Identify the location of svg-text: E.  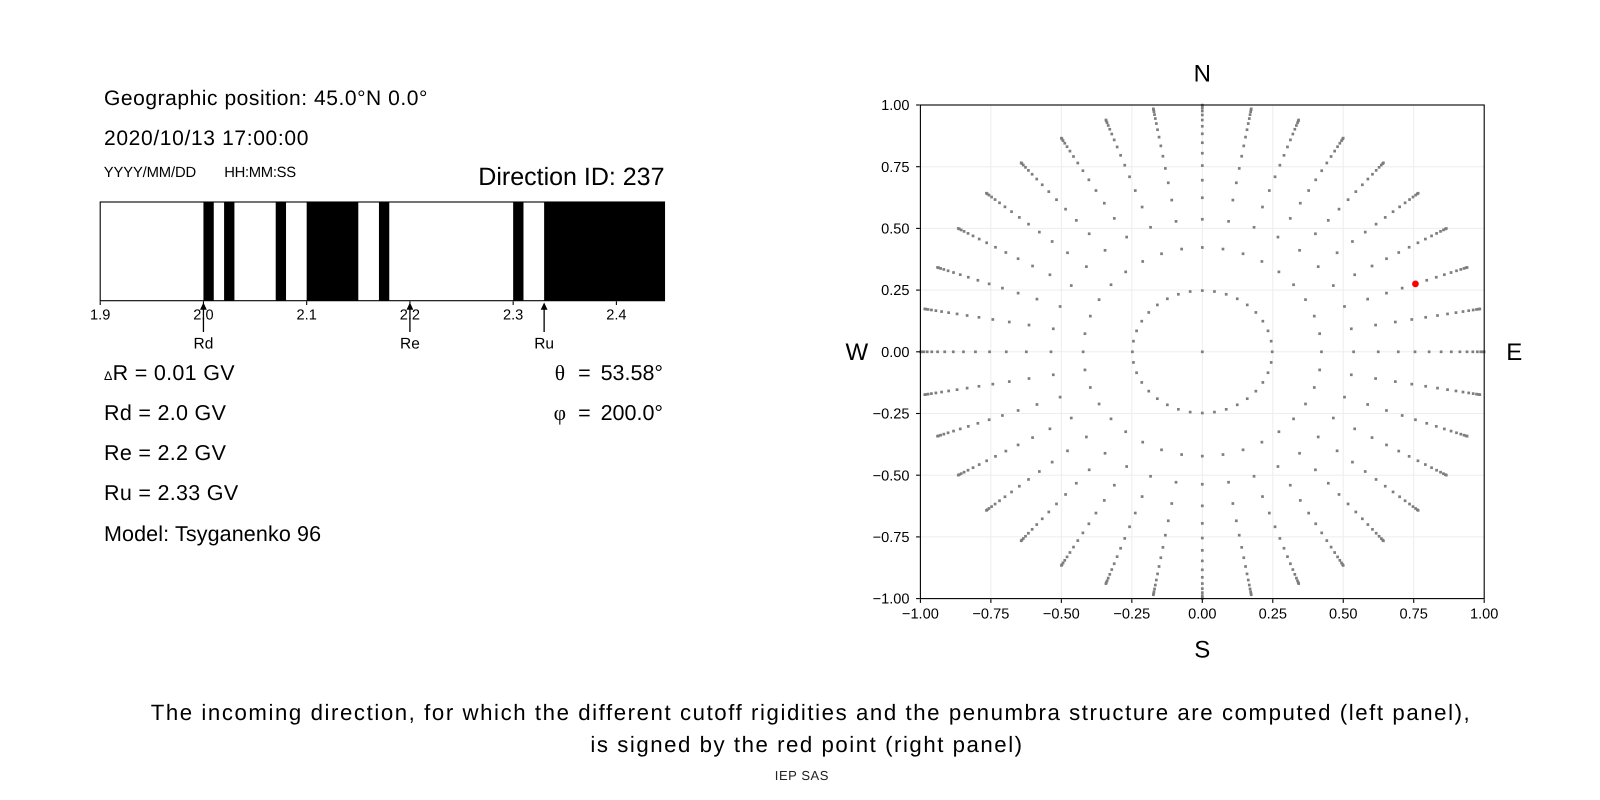
(1514, 352).